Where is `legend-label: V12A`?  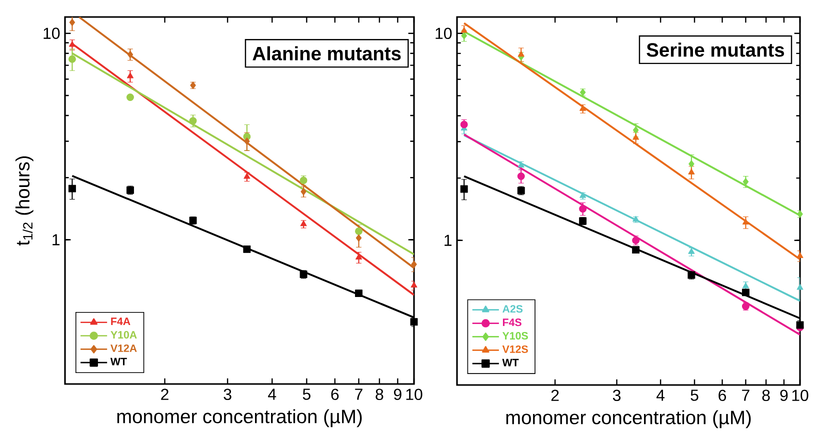 legend-label: V12A is located at coordinates (123, 348).